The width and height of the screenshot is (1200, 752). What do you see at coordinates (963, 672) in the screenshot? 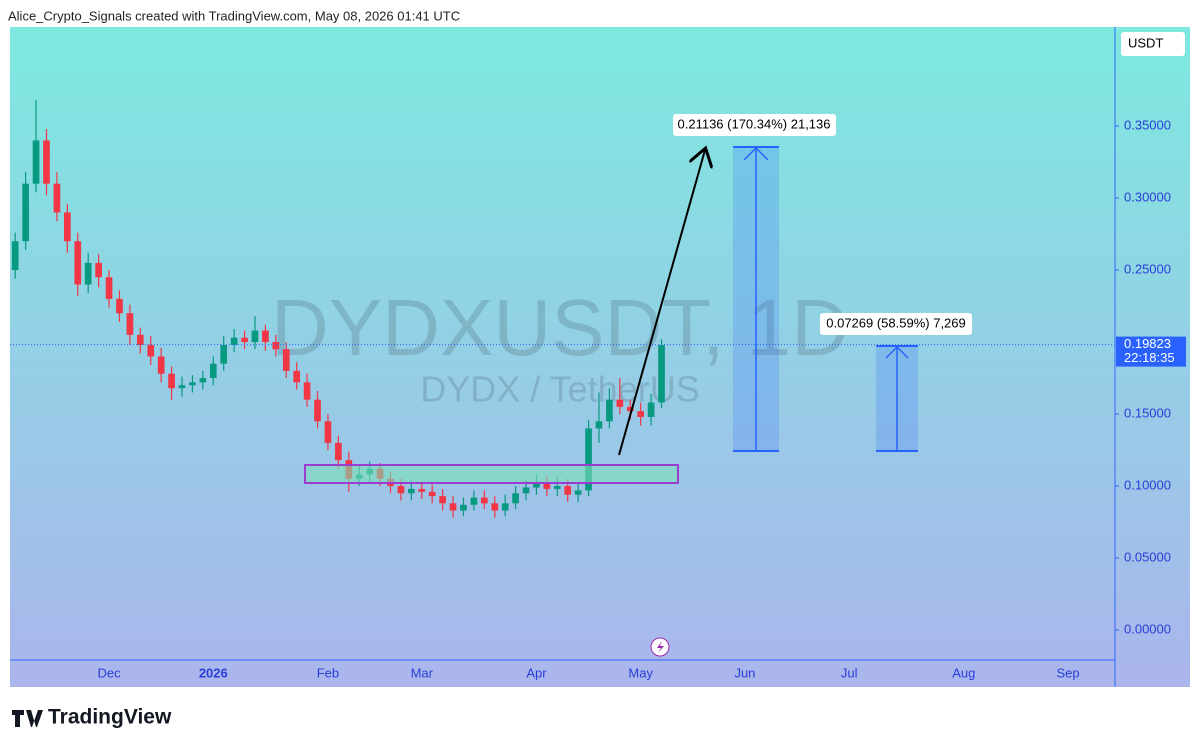
I see `x-tick-label: Aug` at bounding box center [963, 672].